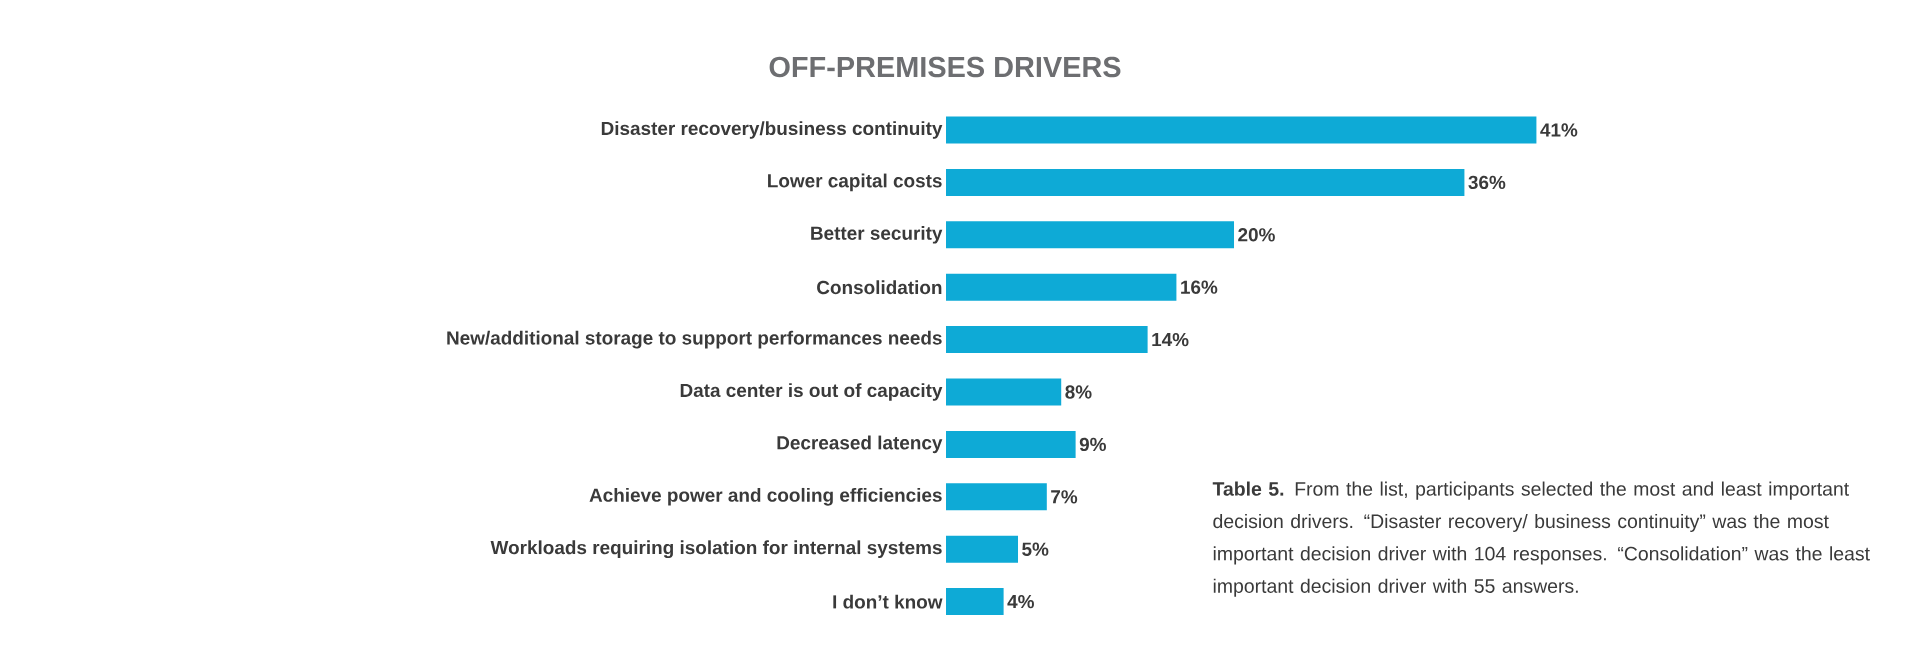 Image resolution: width=1907 pixels, height=668 pixels. What do you see at coordinates (860, 444) in the screenshot?
I see `y-tick-label: Decreased latency` at bounding box center [860, 444].